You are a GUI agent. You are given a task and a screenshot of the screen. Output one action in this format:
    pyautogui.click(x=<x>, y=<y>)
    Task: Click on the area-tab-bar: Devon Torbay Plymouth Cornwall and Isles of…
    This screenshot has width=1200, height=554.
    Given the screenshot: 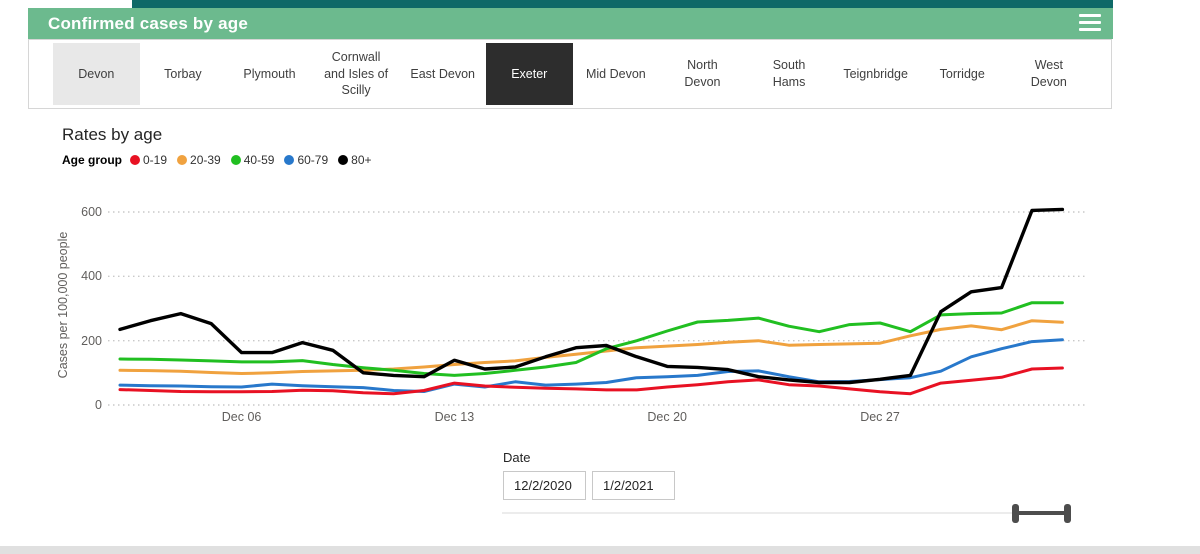 What is the action you would take?
    pyautogui.click(x=570, y=74)
    